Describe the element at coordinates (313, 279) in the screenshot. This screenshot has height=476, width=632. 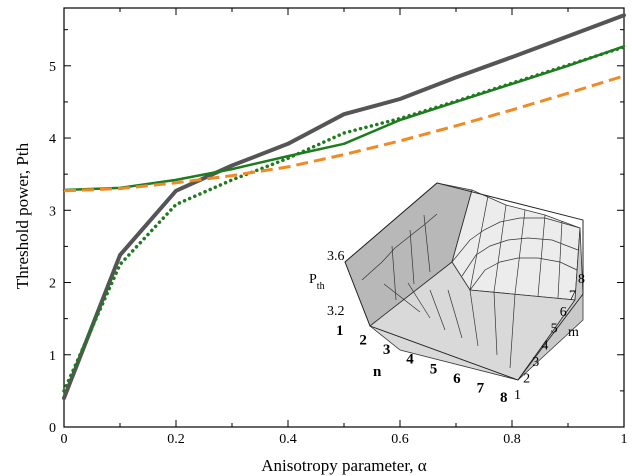
I see `inset-z-label-main: P` at that location.